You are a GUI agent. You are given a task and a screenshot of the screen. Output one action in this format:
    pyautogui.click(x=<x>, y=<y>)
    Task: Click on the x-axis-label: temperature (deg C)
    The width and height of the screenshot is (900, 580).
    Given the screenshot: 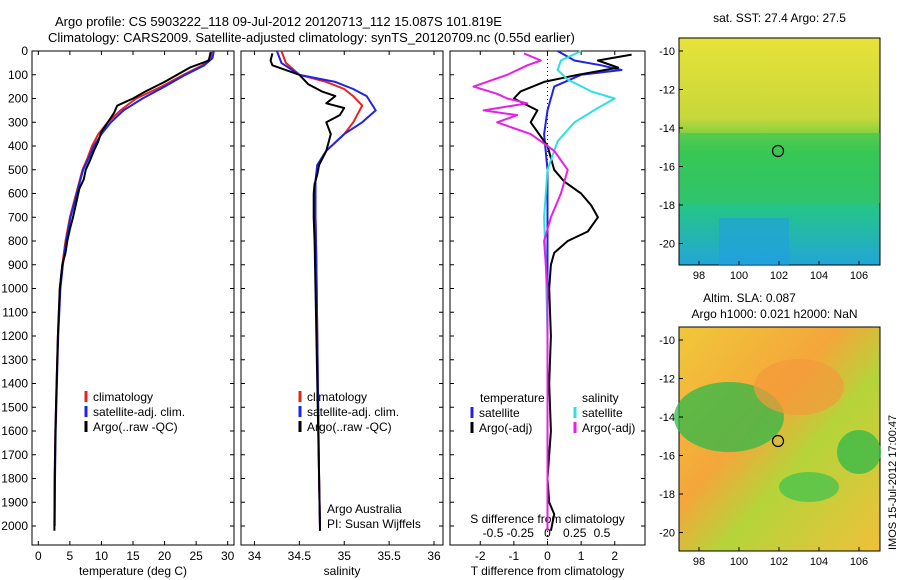 What is the action you would take?
    pyautogui.click(x=133, y=571)
    